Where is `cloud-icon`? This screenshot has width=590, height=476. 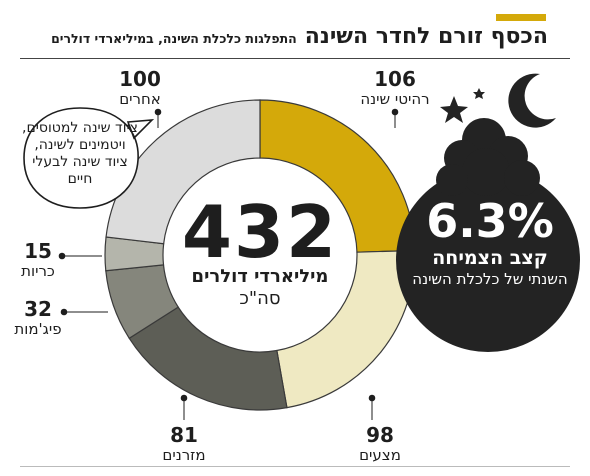
cloud-icon is located at coordinates (488, 157).